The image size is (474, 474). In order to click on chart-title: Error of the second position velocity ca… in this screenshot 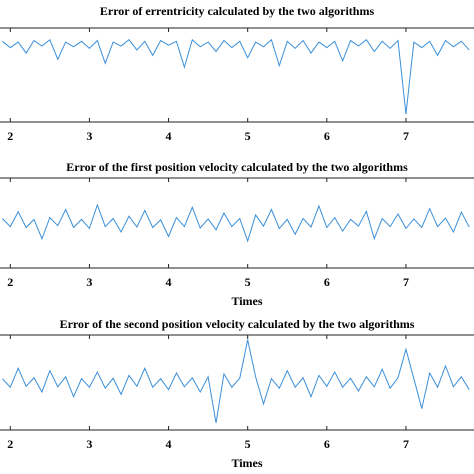, I will do `click(237, 324)`.